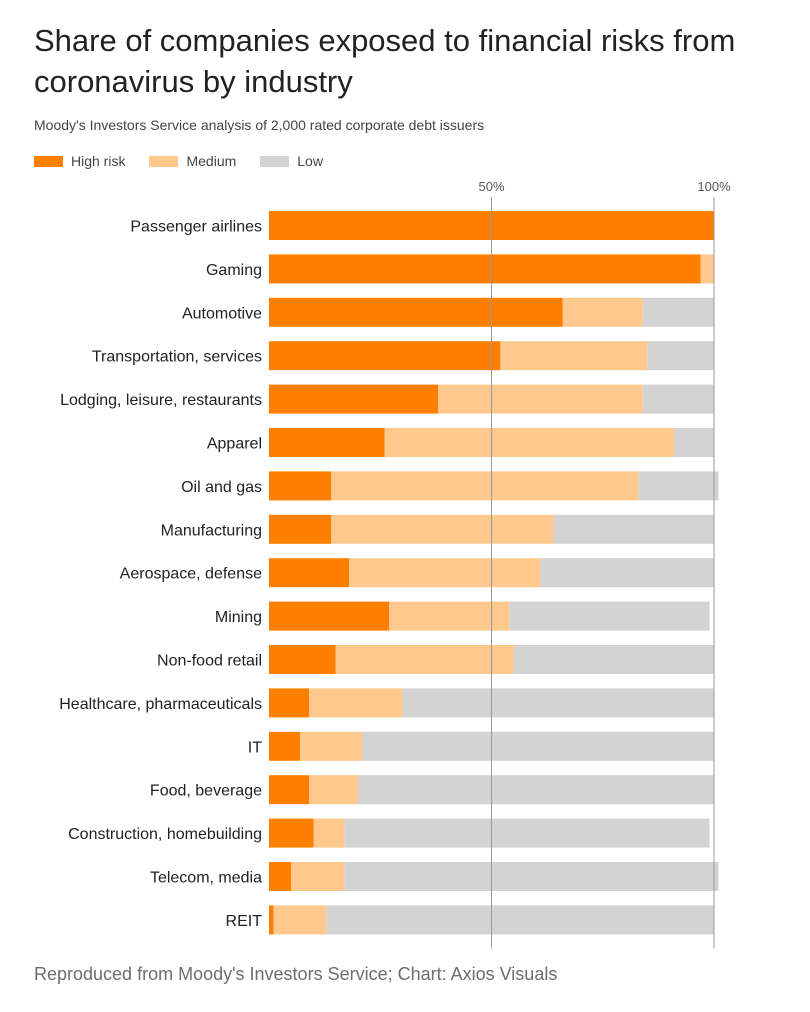  I want to click on category-label: Telecom, media, so click(206, 878).